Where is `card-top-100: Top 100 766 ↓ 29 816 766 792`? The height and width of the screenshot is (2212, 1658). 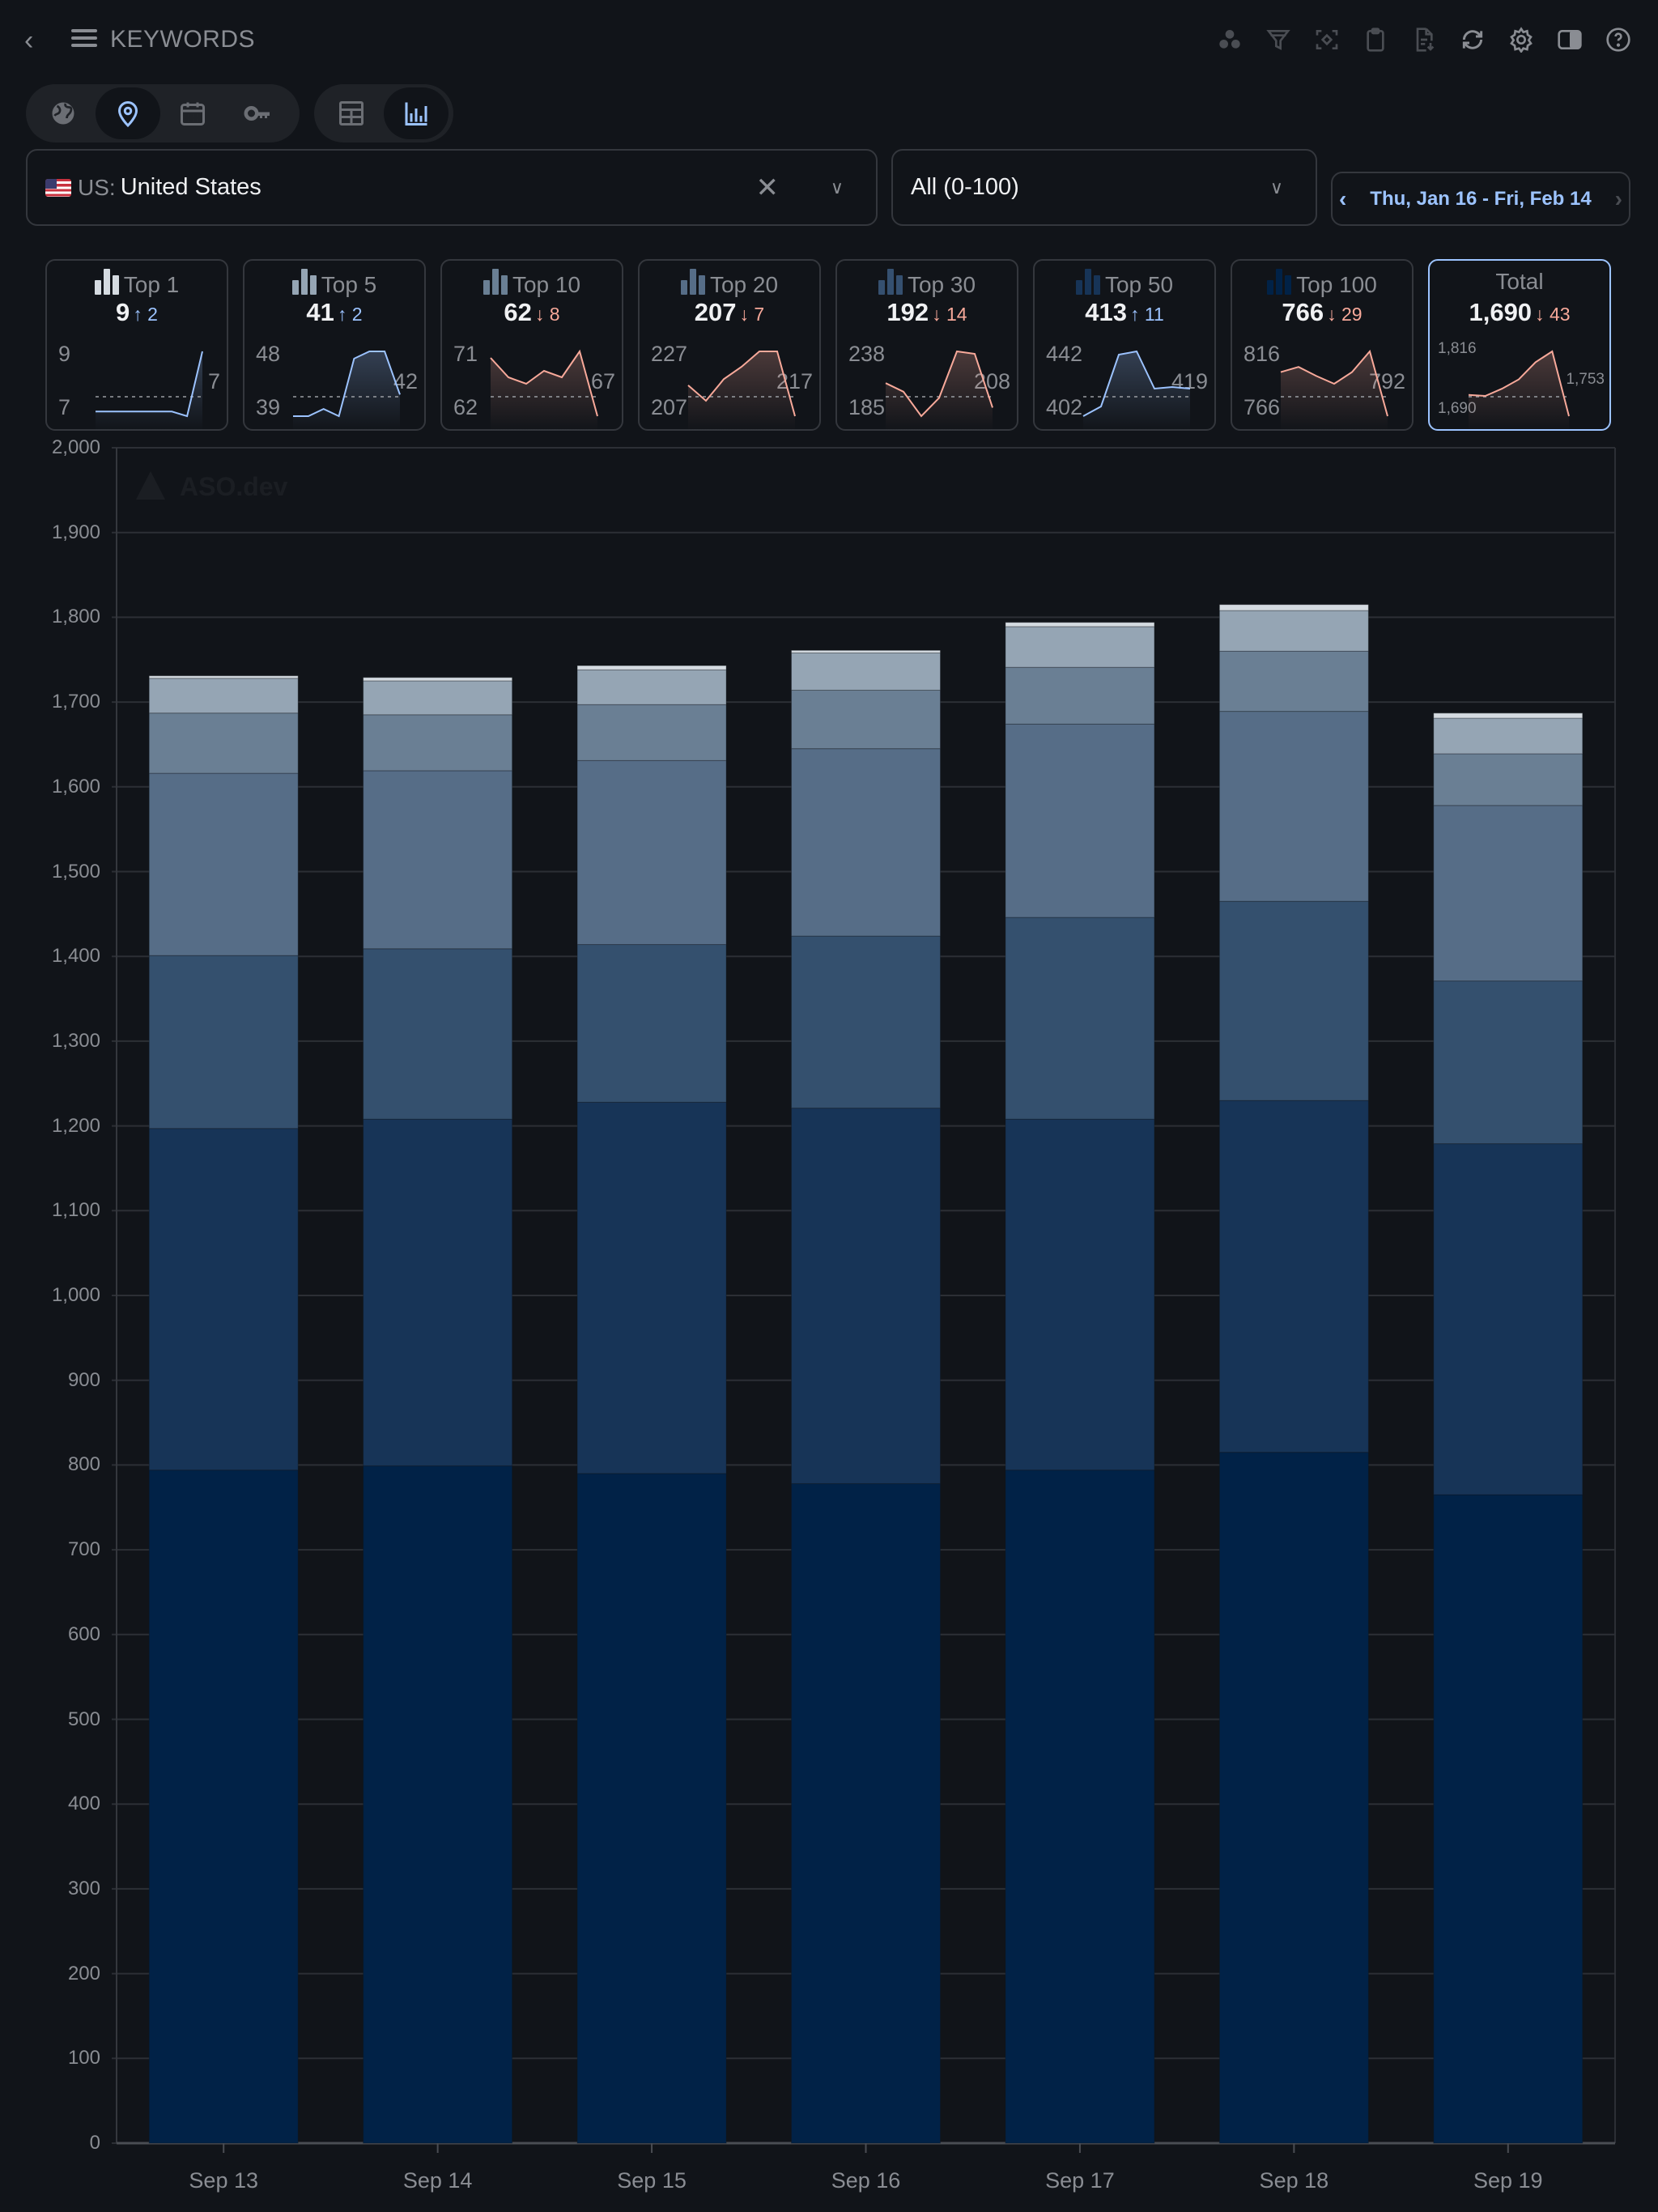
card-top-100: Top 100 766 ↓ 29 816 766 792 is located at coordinates (1322, 345).